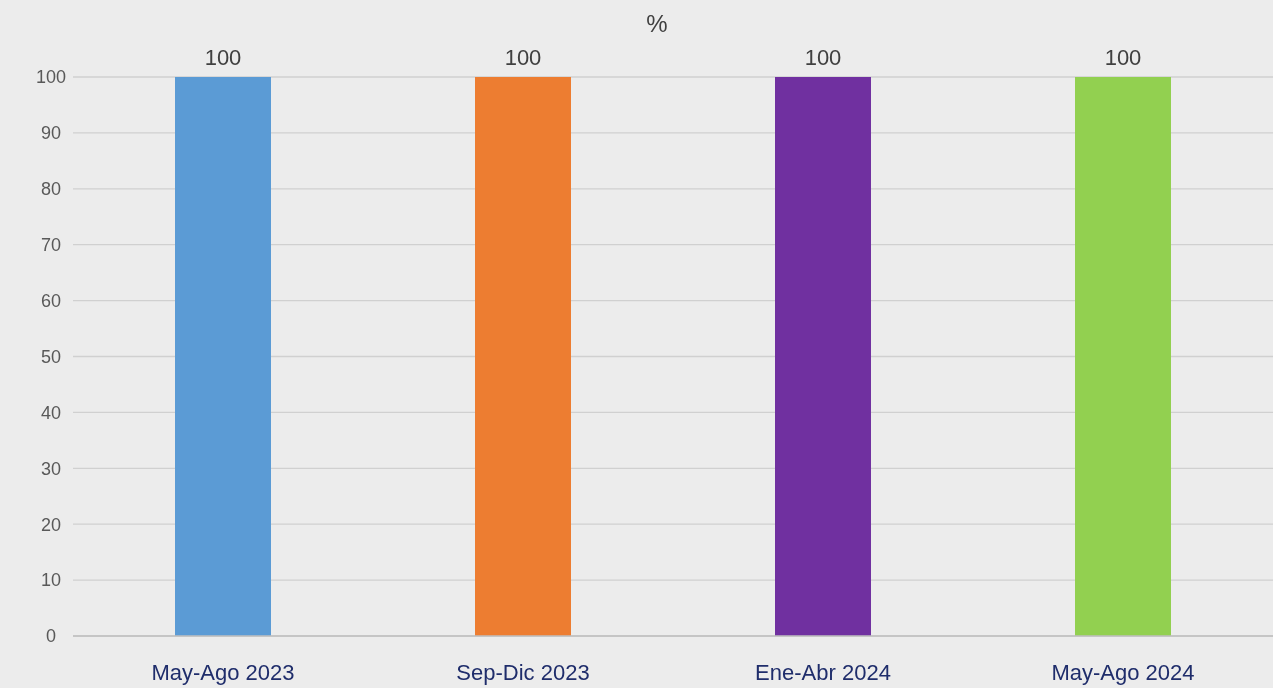 This screenshot has width=1273, height=688. What do you see at coordinates (51, 356) in the screenshot?
I see `y-tick-label: 50` at bounding box center [51, 356].